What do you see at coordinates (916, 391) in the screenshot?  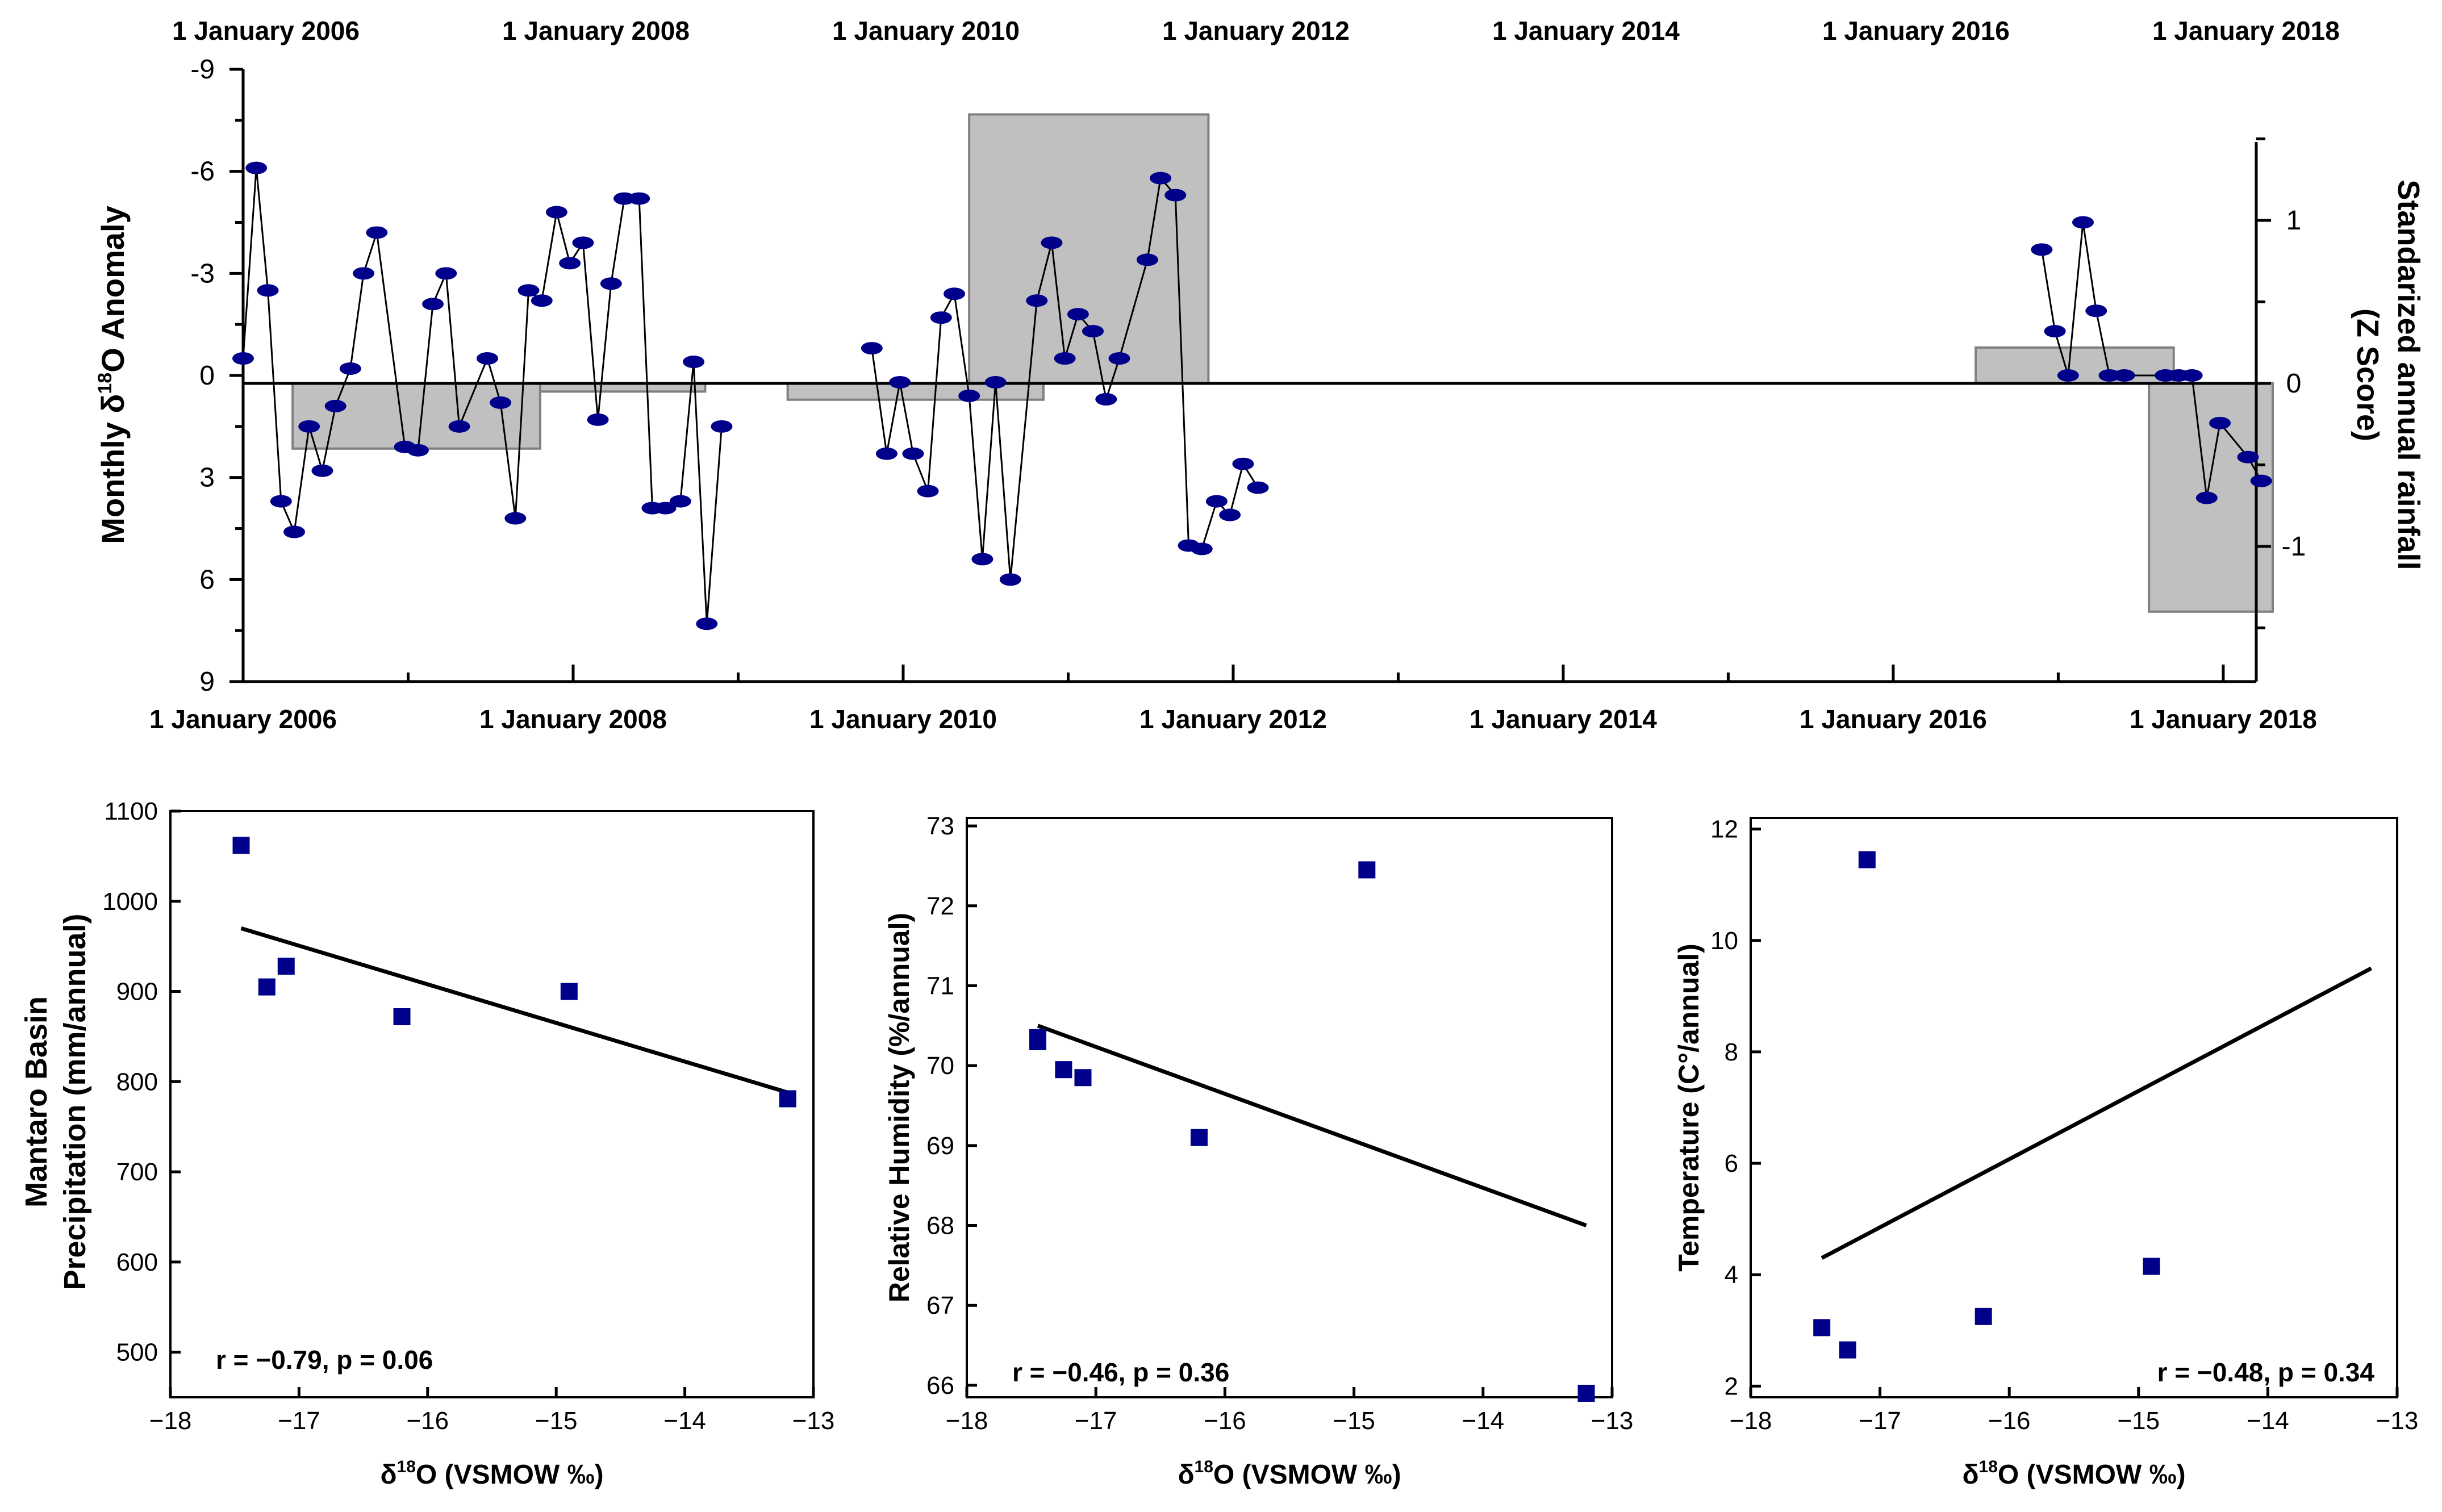 I see `rainfall-bar` at bounding box center [916, 391].